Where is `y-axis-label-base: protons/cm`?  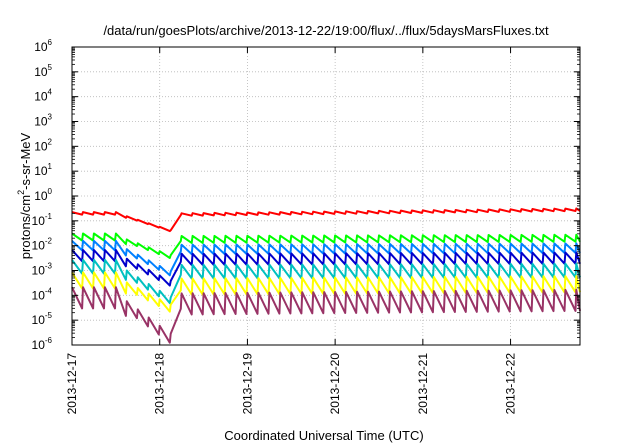 y-axis-label-base: protons/cm is located at coordinates (25, 227).